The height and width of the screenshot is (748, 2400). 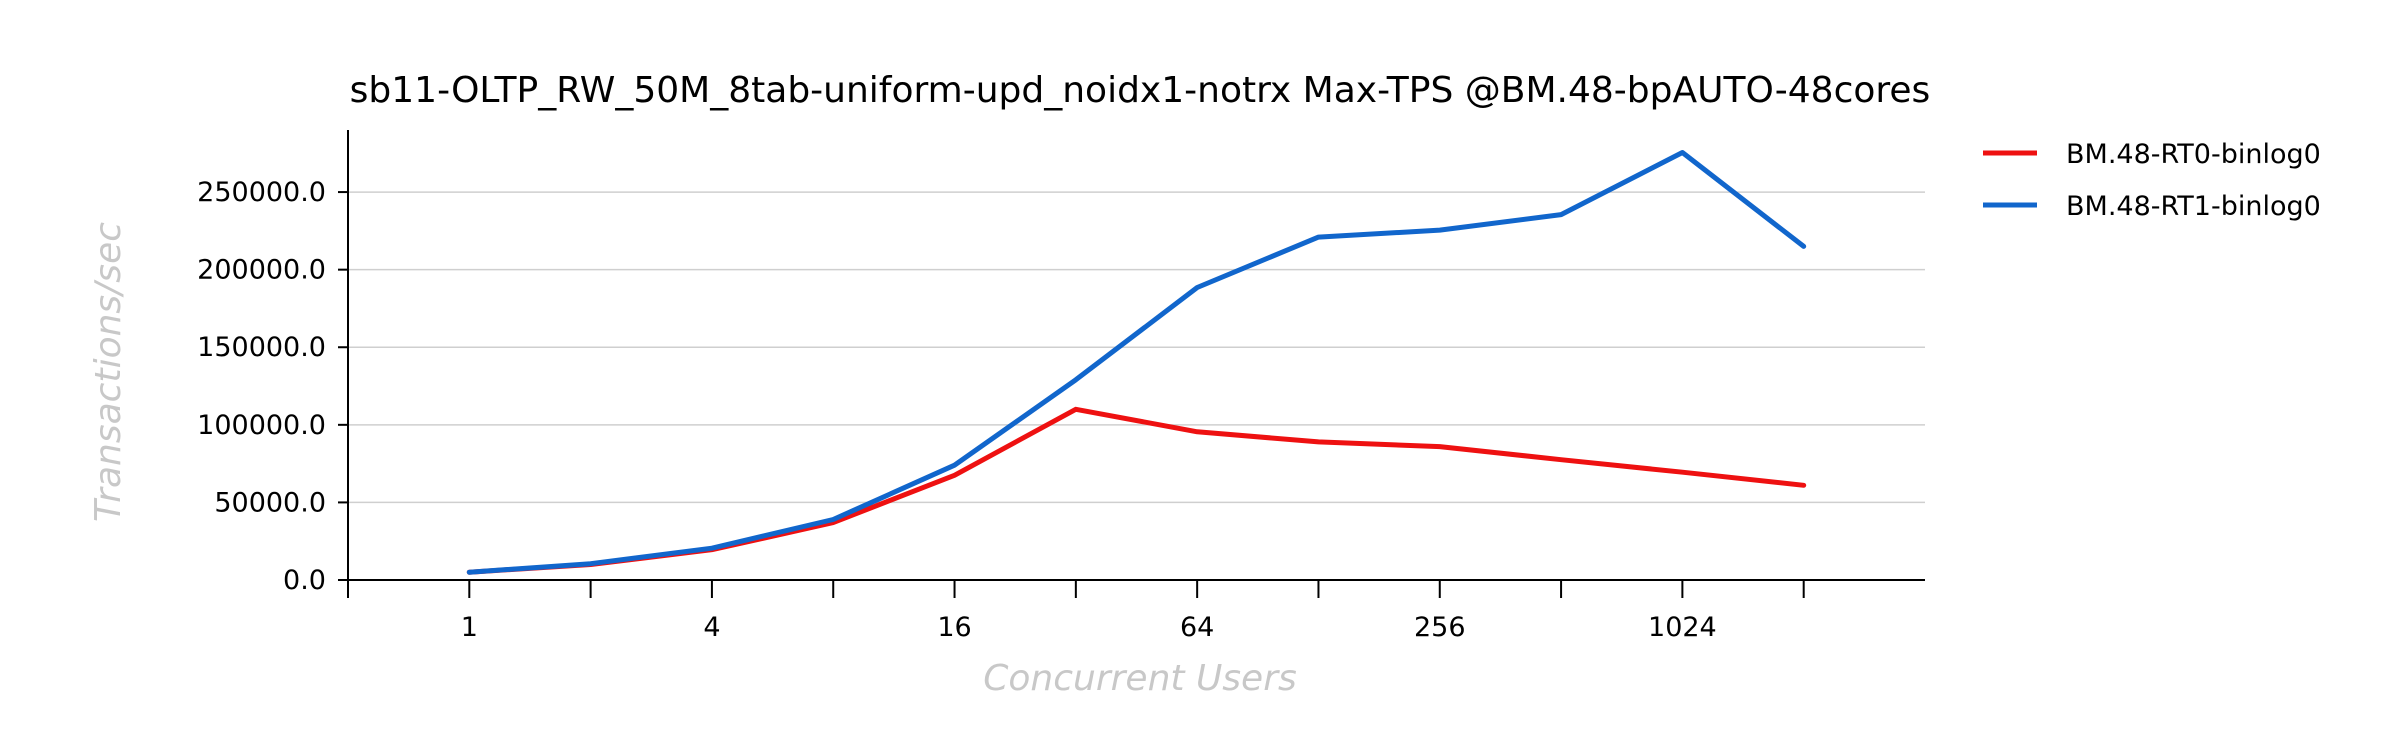 I want to click on x-tick-label: 16, so click(x=954, y=627).